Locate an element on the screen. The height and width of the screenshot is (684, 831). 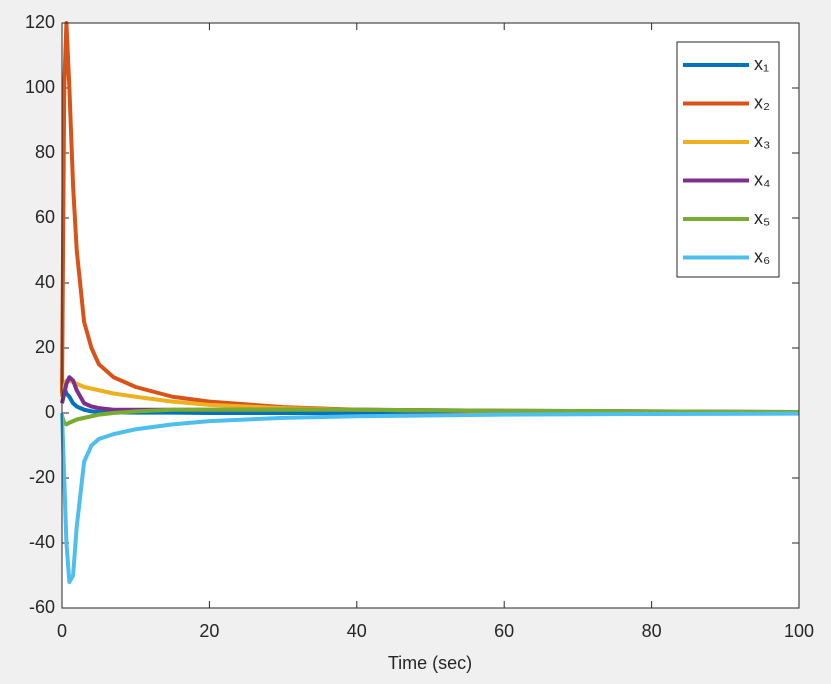
x-tick-label: 20 is located at coordinates (209, 631).